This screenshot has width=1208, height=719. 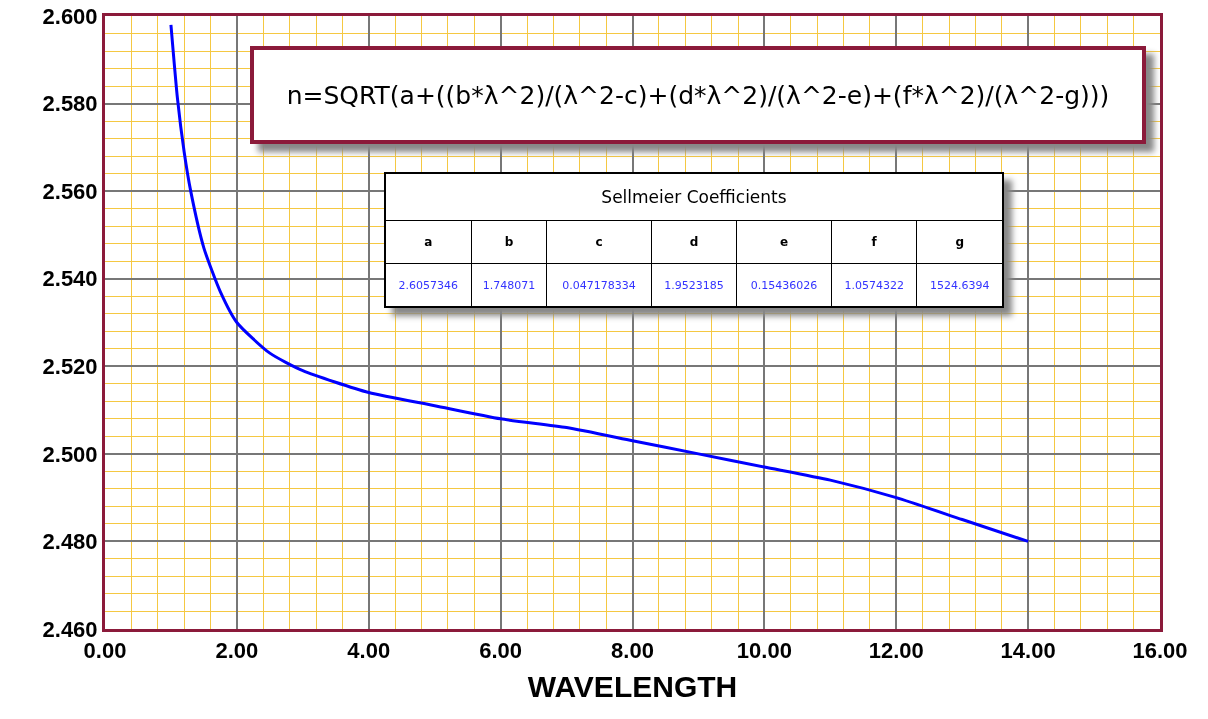 What do you see at coordinates (70, 454) in the screenshot?
I see `y-tick-label: 2.500` at bounding box center [70, 454].